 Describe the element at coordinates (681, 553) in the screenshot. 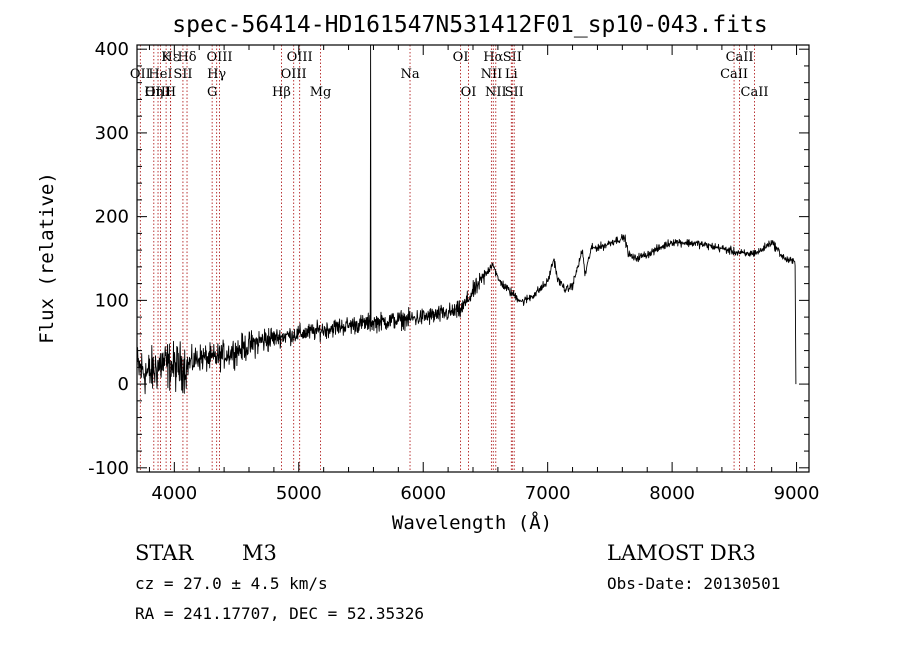

I see `survey-name: LAMOST DR3` at that location.